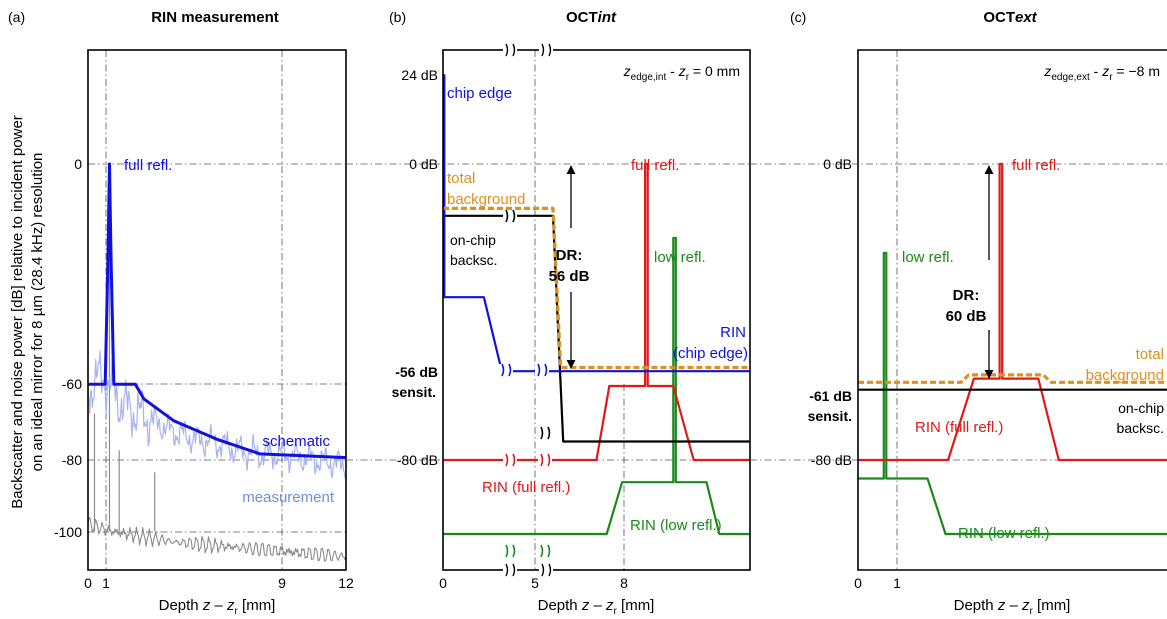  I want to click on panel-b-label-rin-low: RIN (low refl.), so click(676, 525).